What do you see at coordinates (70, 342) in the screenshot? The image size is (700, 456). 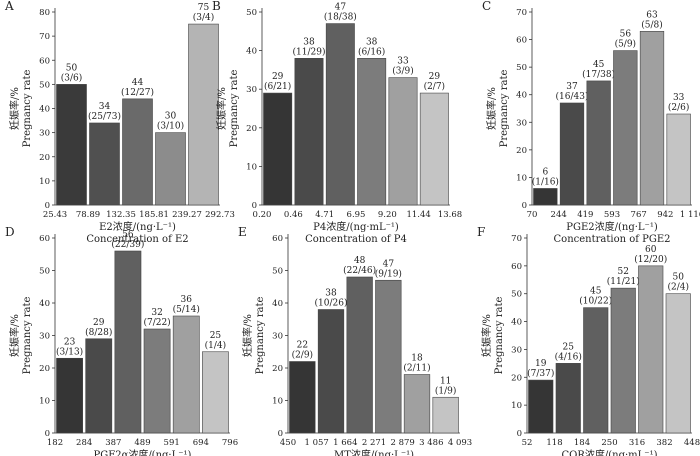 I see `panel-d-value-label: 23` at bounding box center [70, 342].